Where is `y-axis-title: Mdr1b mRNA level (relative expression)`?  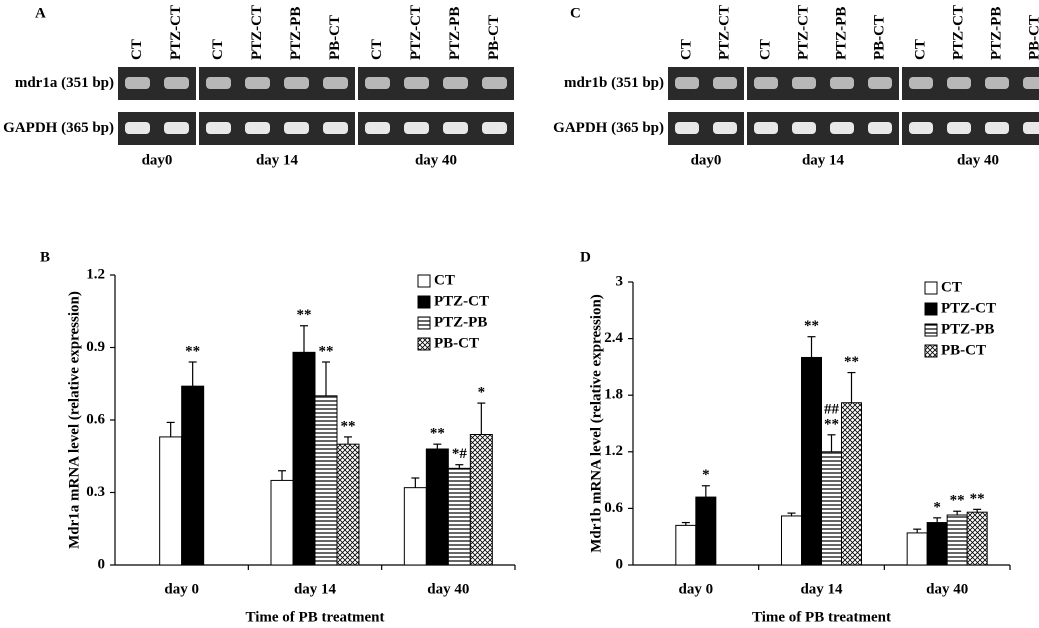 y-axis-title: Mdr1b mRNA level (relative expression) is located at coordinates (596, 423).